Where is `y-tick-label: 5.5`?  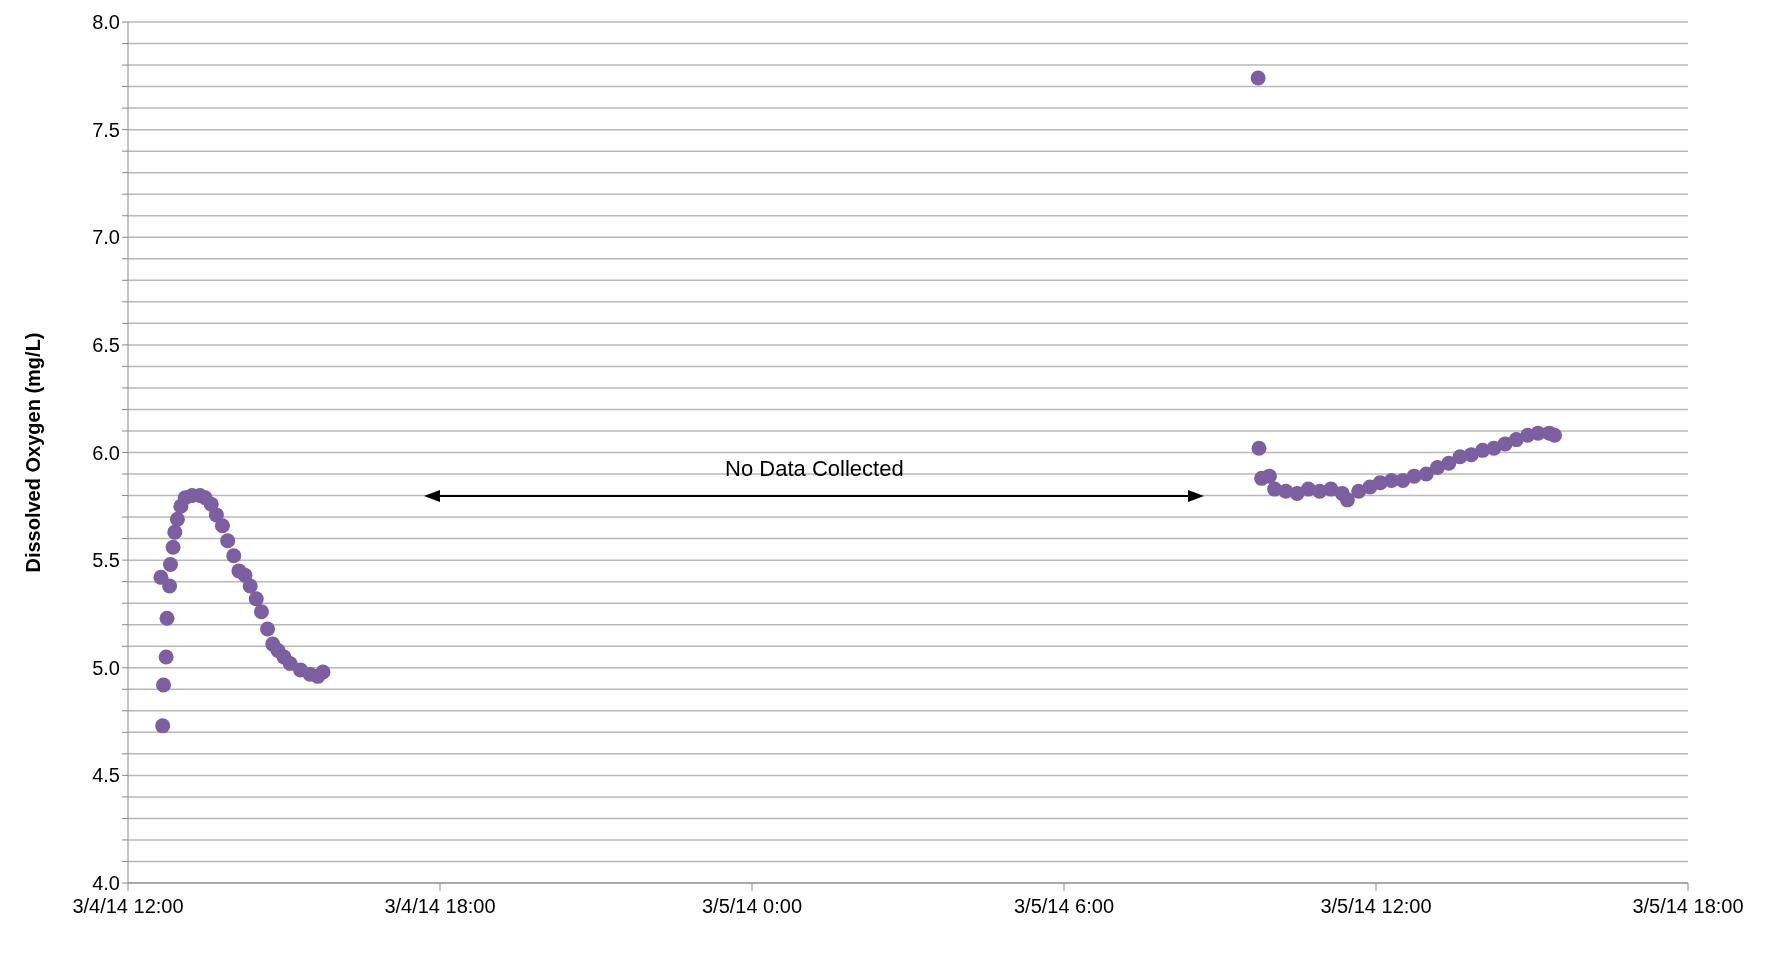
y-tick-label: 5.5 is located at coordinates (106, 560).